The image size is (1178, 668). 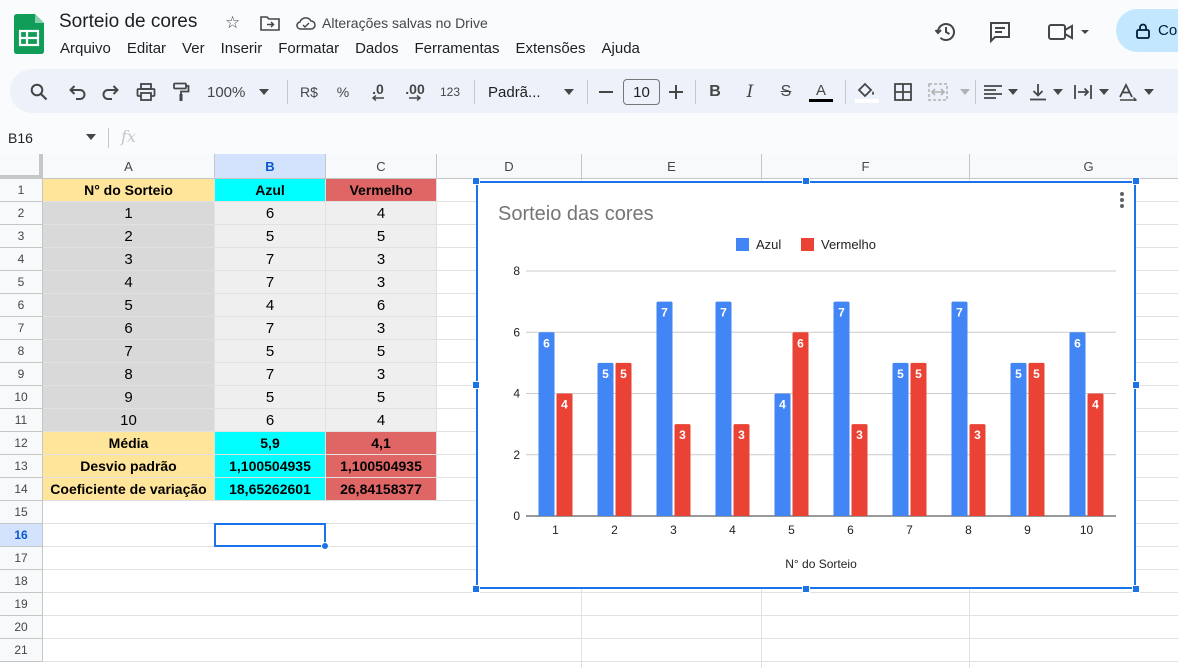 What do you see at coordinates (21, 650) in the screenshot?
I see `row-header-21: 21` at bounding box center [21, 650].